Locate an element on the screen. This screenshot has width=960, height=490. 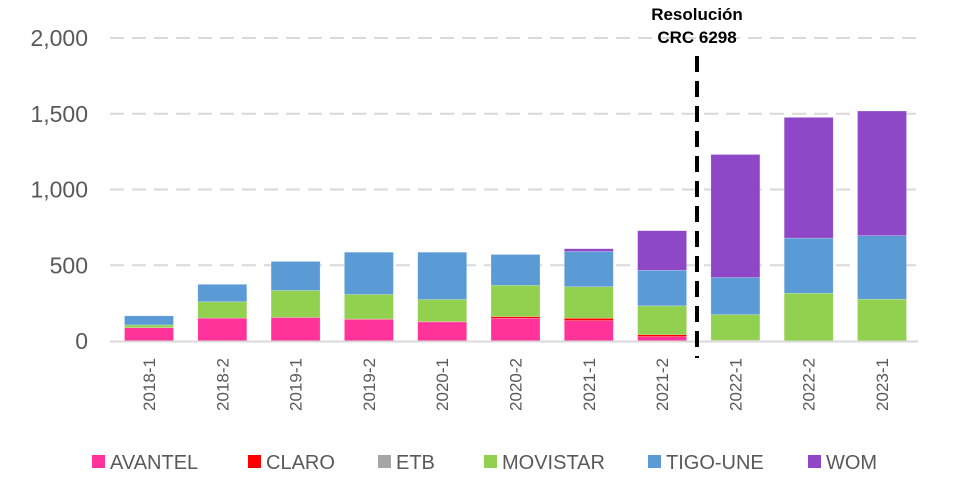
legend-label: AVANTEL is located at coordinates (154, 463).